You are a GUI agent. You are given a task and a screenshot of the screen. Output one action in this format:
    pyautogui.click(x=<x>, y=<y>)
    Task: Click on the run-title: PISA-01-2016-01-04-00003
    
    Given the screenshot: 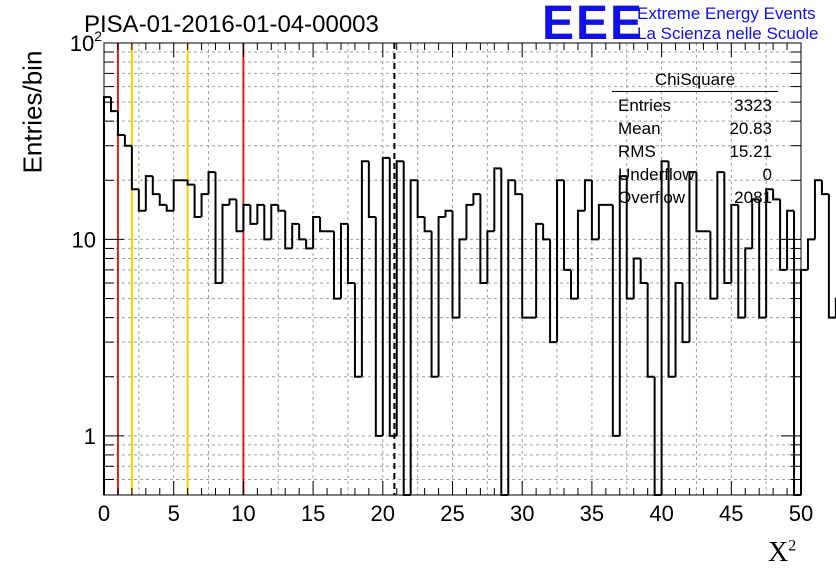 What is the action you would take?
    pyautogui.click(x=231, y=24)
    